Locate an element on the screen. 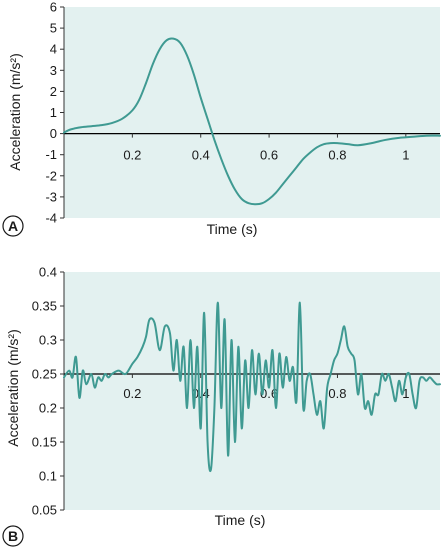 This screenshot has height=548, width=443. panel-label-a: A is located at coordinates (13, 226).